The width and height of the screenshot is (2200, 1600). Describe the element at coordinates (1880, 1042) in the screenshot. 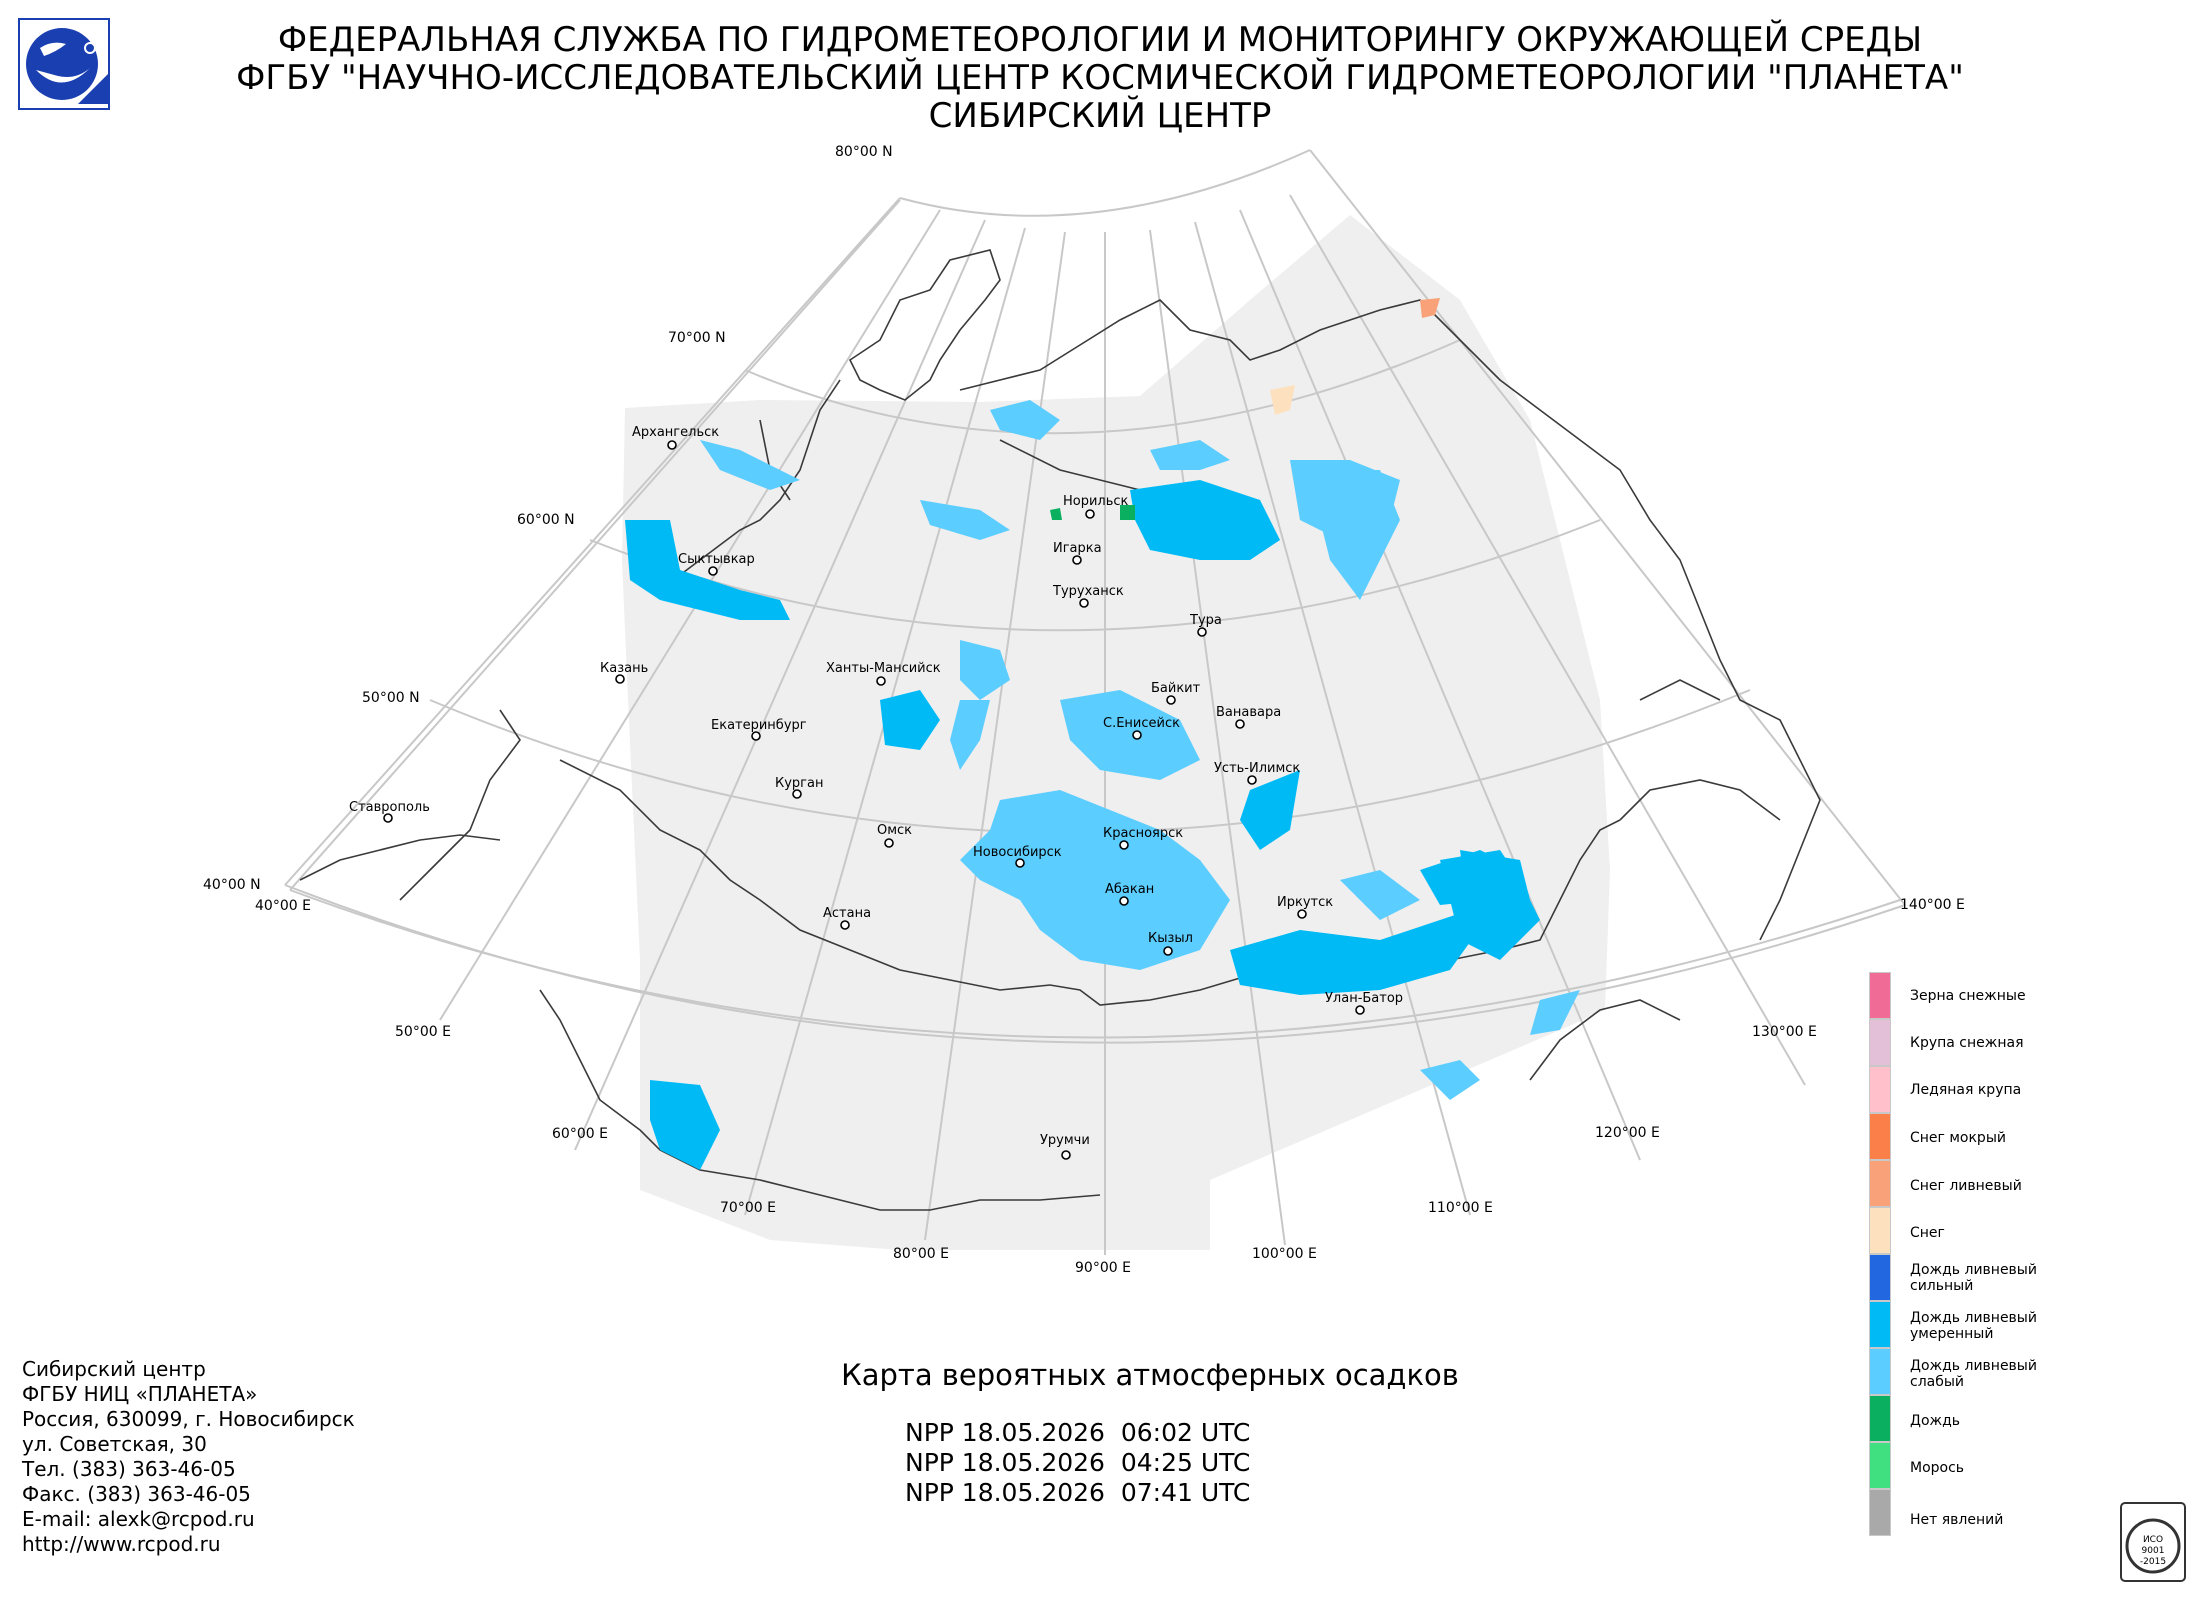

I see `legend-swatch-snow-pellets` at that location.